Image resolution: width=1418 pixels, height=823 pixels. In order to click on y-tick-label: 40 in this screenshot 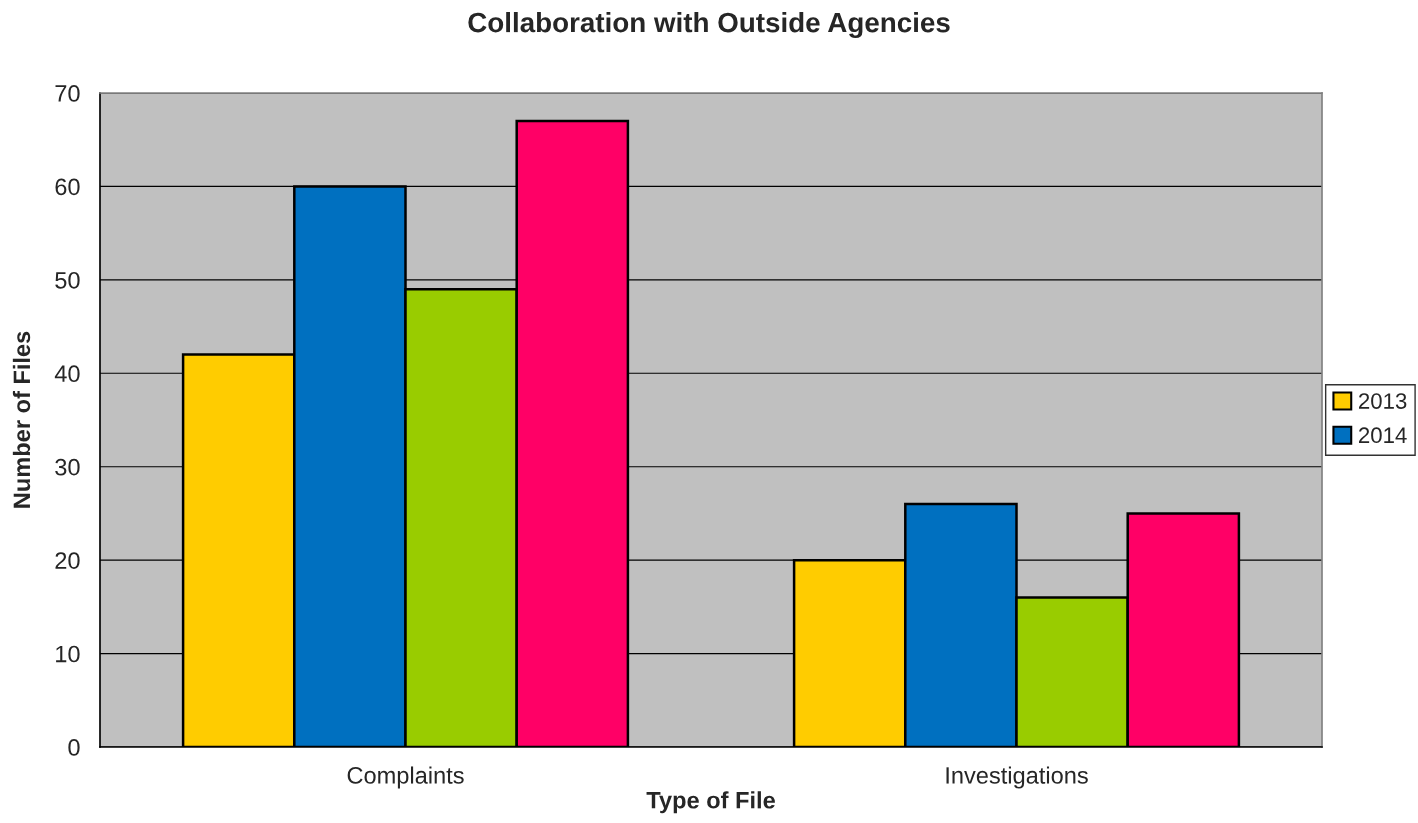, I will do `click(67, 374)`.